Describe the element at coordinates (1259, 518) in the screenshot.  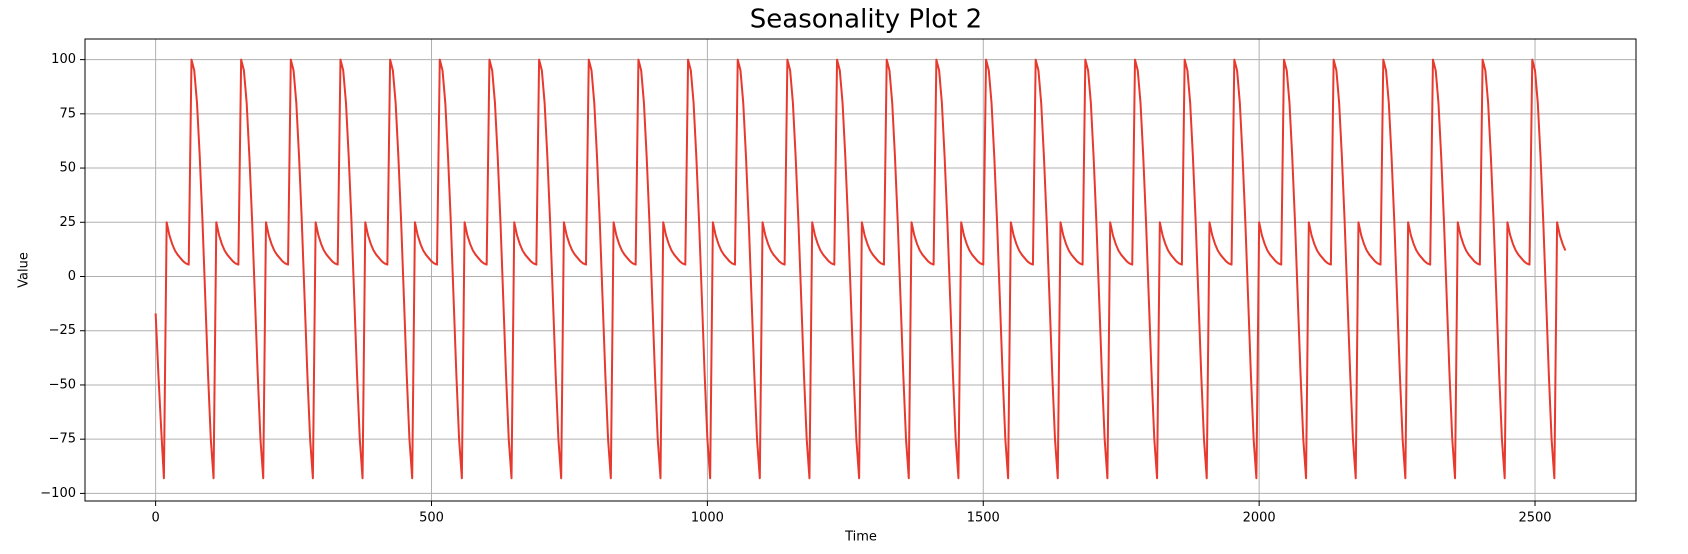
I see `x-tick-label: 2000` at that location.